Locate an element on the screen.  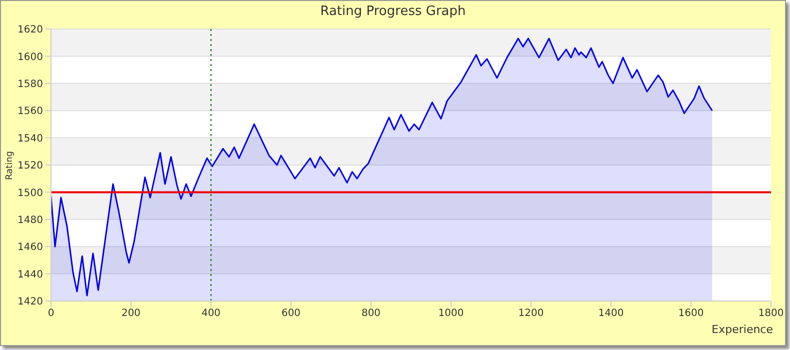
y-tick-label: 1500 is located at coordinates (30, 193).